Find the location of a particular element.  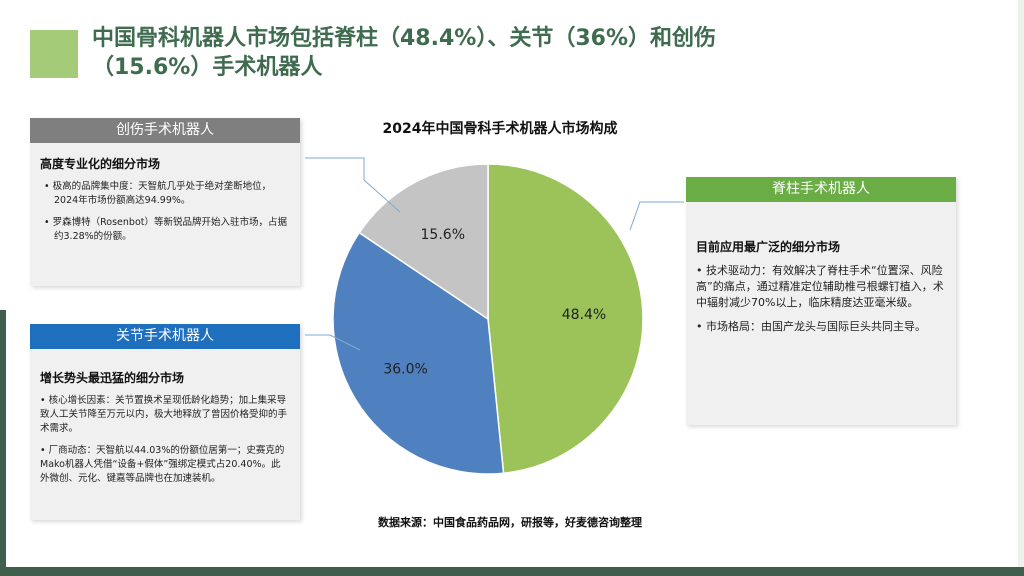

card-bullet: • 市场格局：由国产龙头与国际巨头共同主导。 is located at coordinates (811, 326).